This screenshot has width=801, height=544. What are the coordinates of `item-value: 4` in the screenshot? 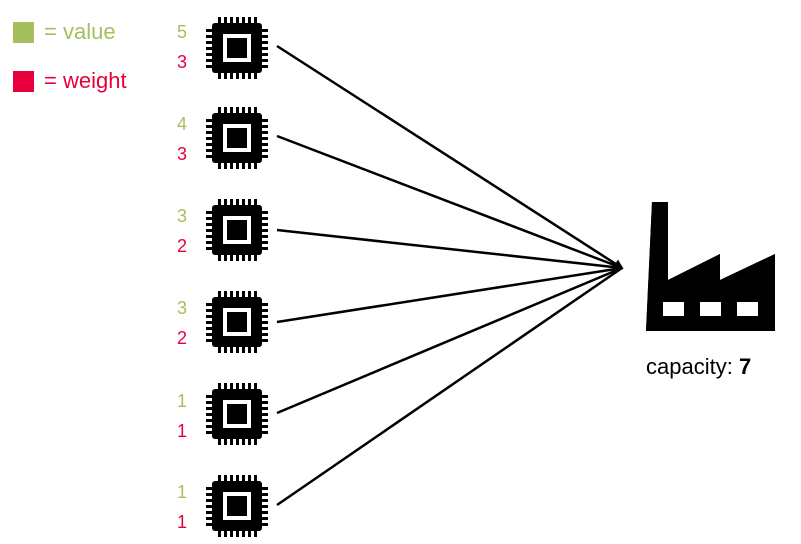 It's located at (181, 124).